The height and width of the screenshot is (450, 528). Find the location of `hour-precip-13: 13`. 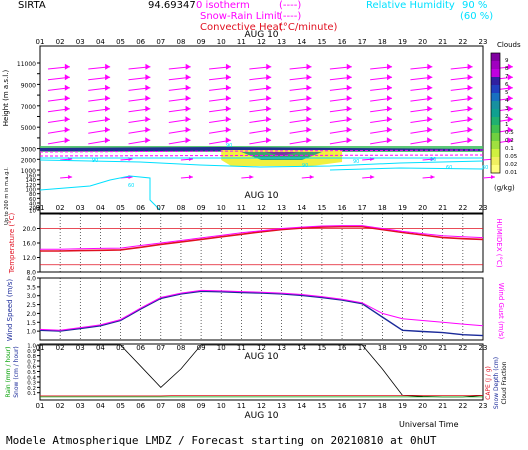

hour-precip-13: 13 is located at coordinates (281, 348).